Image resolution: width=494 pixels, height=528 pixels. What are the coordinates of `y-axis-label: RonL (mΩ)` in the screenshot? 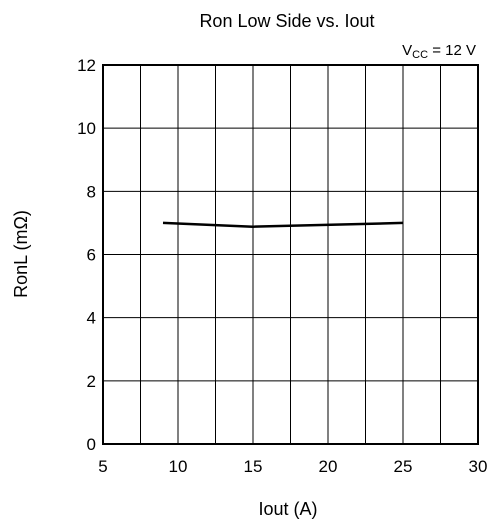 It's located at (21, 254).